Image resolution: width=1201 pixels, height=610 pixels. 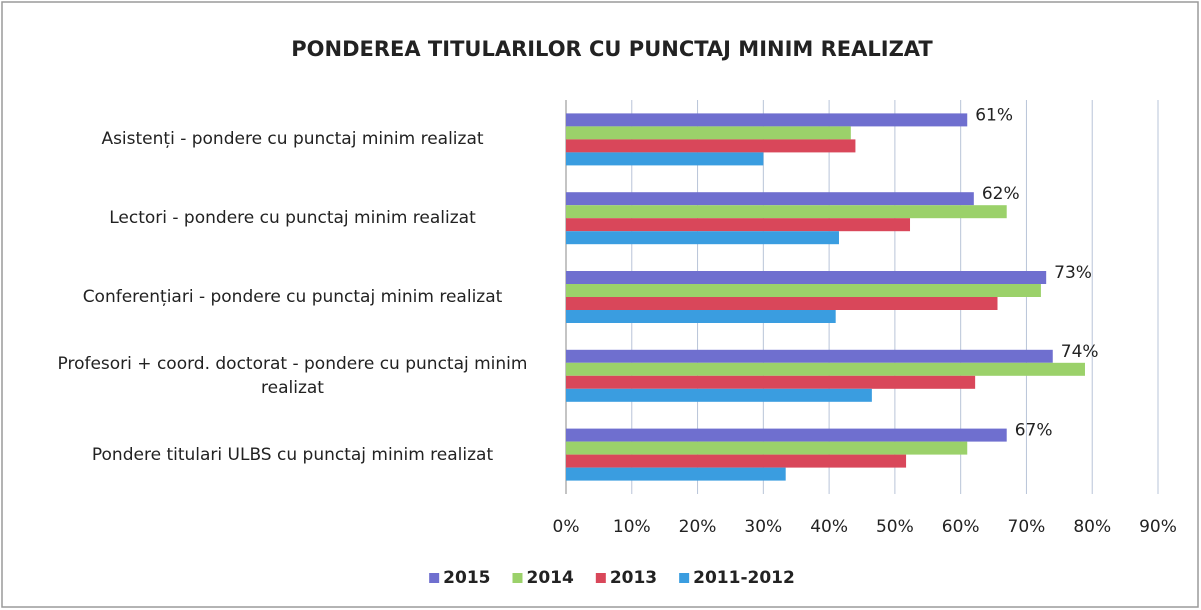 I want to click on legend-label: 2015, so click(x=466, y=578).